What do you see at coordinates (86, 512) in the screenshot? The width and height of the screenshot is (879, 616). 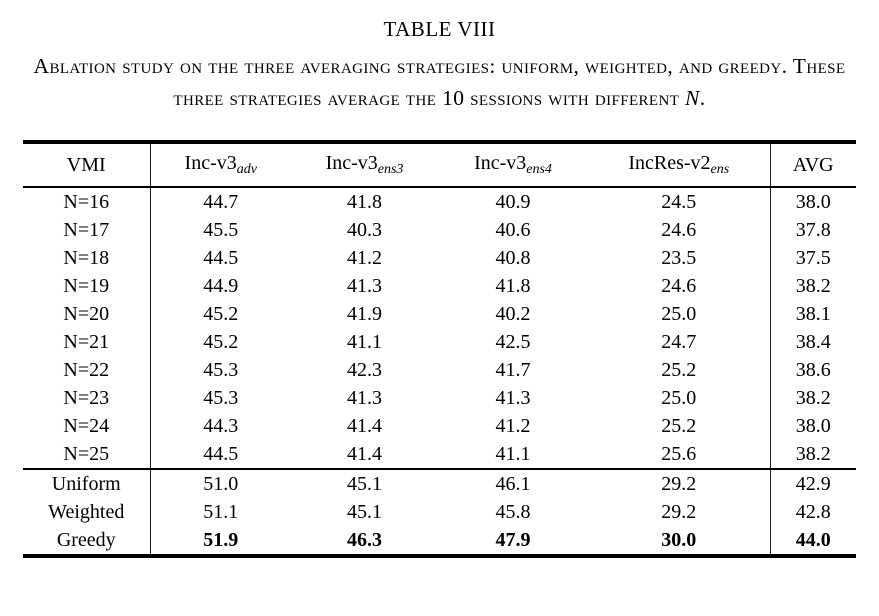 I see `row-label: Weighted` at bounding box center [86, 512].